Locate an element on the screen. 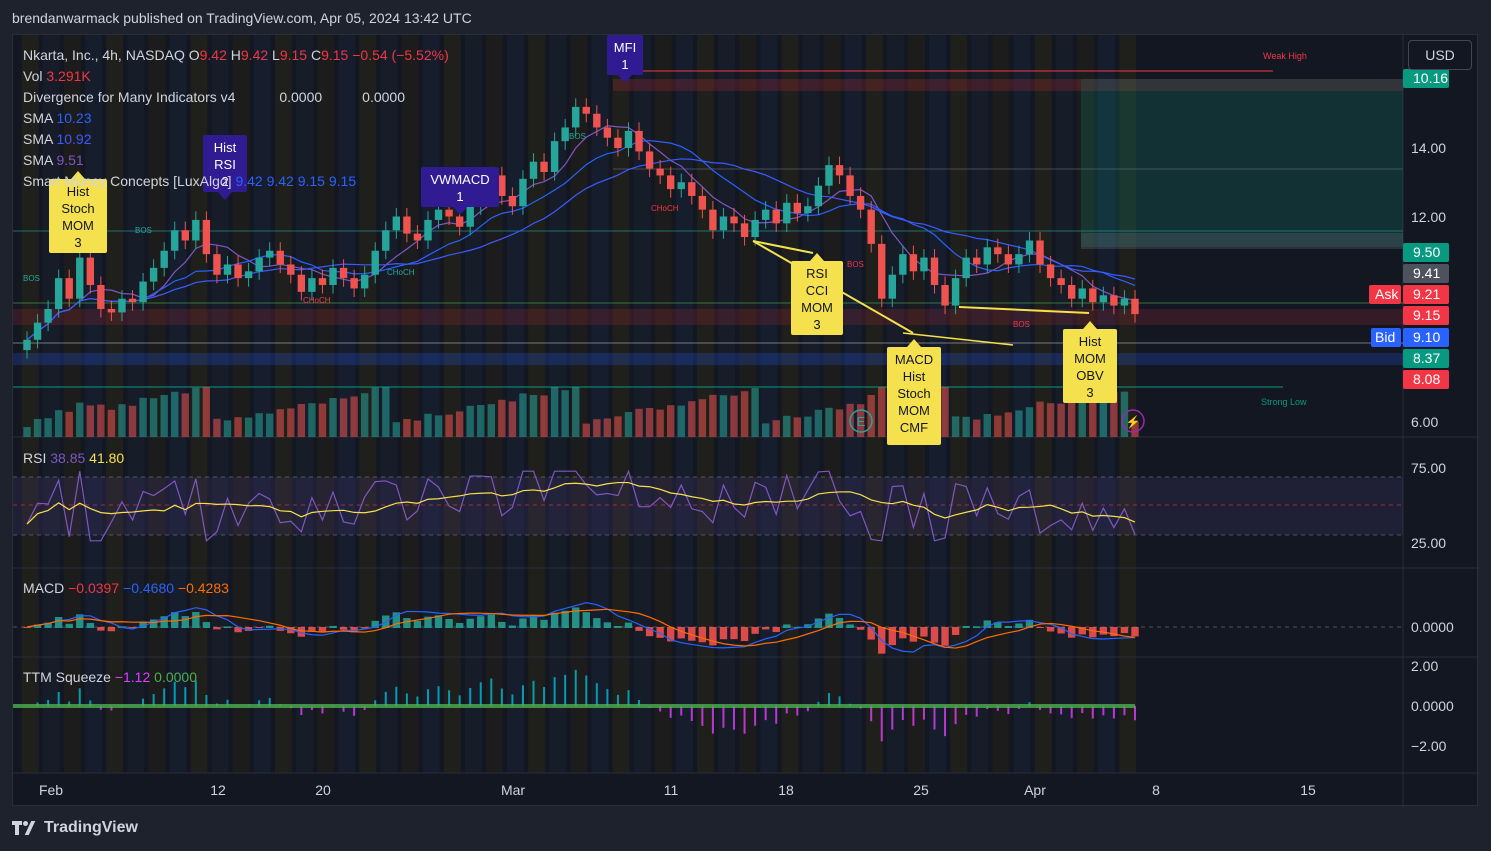 The width and height of the screenshot is (1491, 851). macd-line is located at coordinates (581, 627).